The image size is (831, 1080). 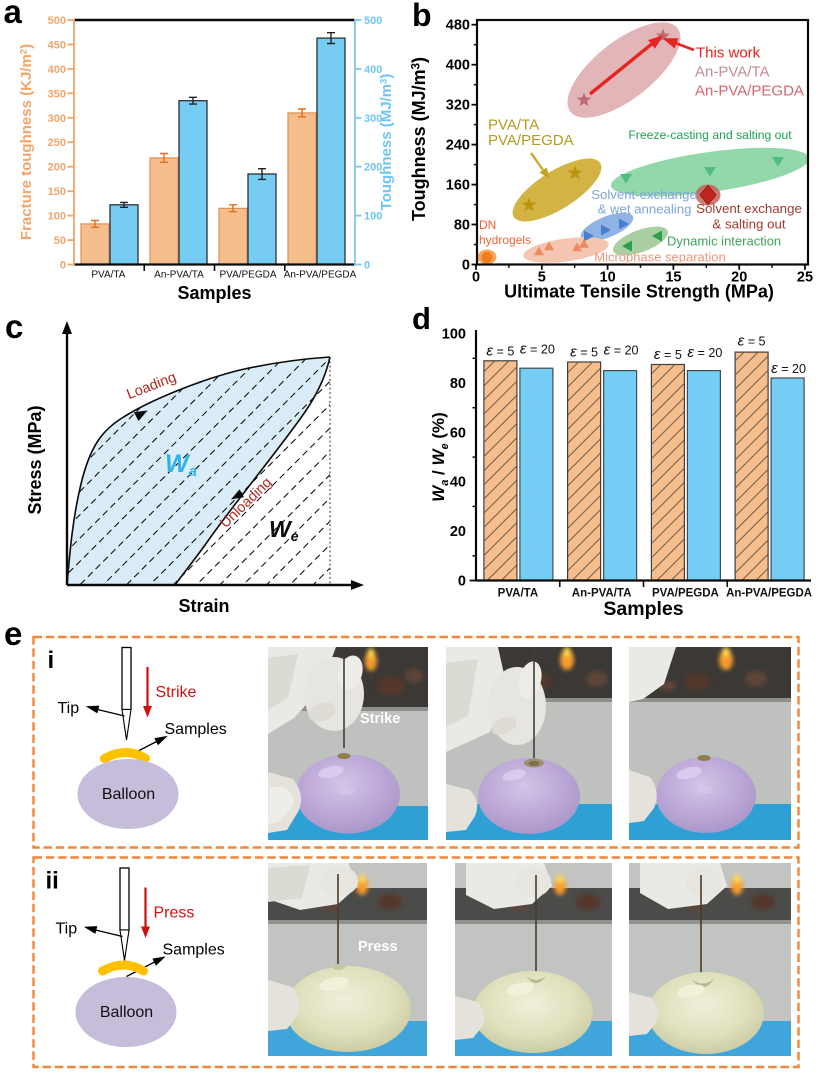 What do you see at coordinates (710, 135) in the screenshot?
I see `svg-text: Freeze-casting and salting out` at bounding box center [710, 135].